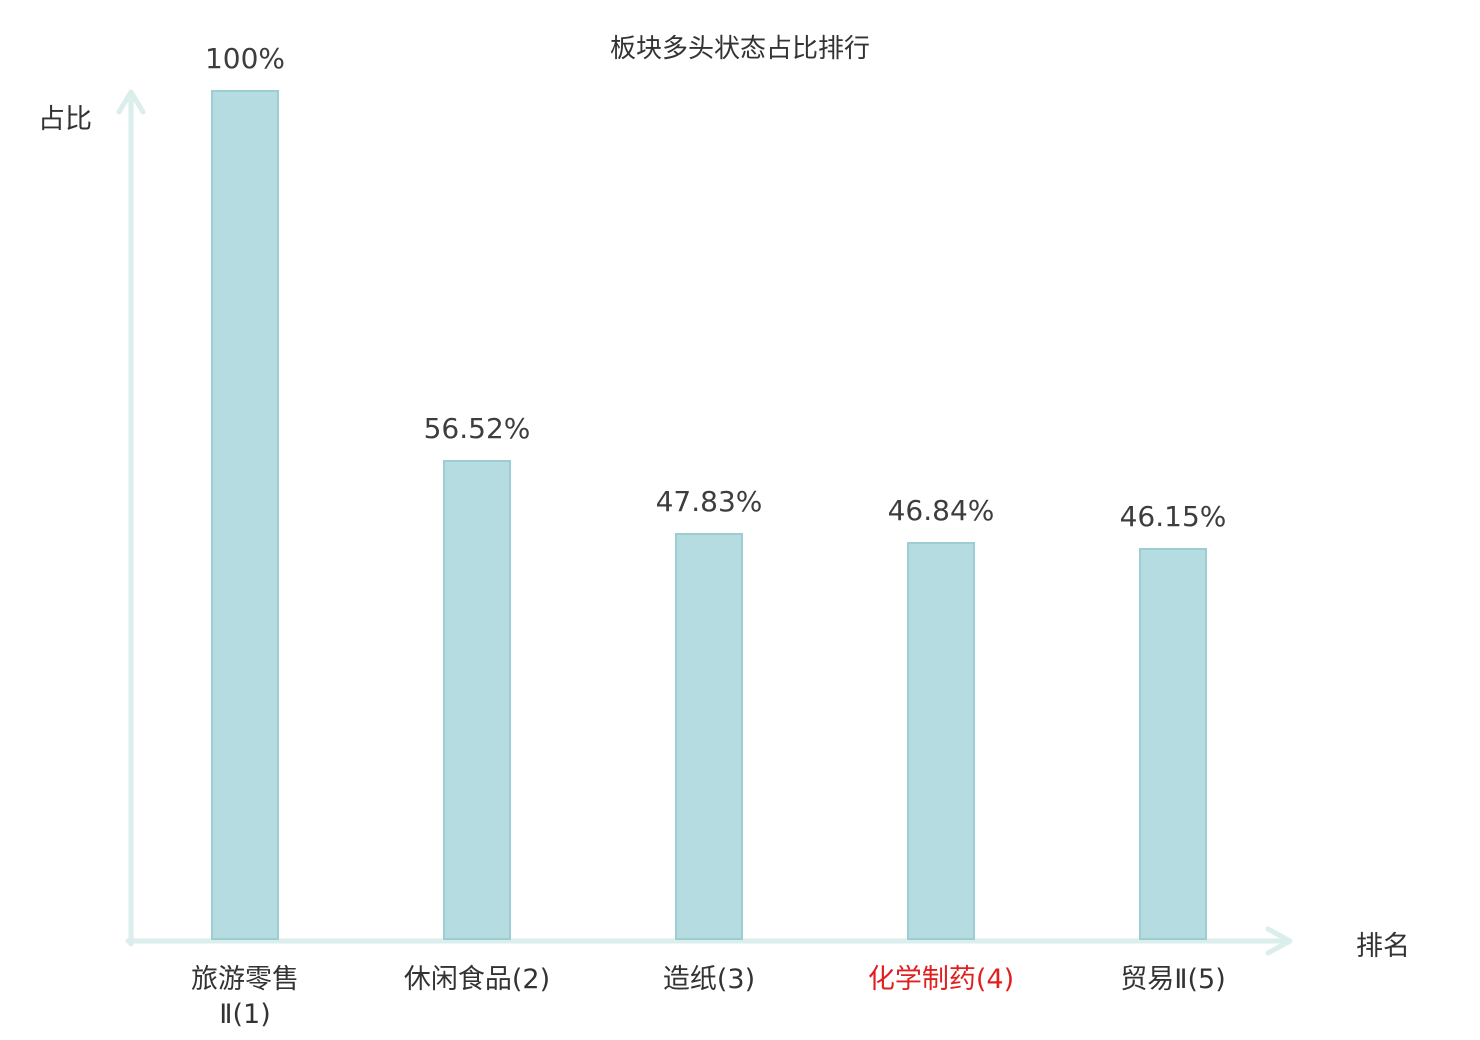 This screenshot has width=1480, height=1040. Describe the element at coordinates (941, 979) in the screenshot. I see `bar-category-label: 化学制药(4)` at that location.